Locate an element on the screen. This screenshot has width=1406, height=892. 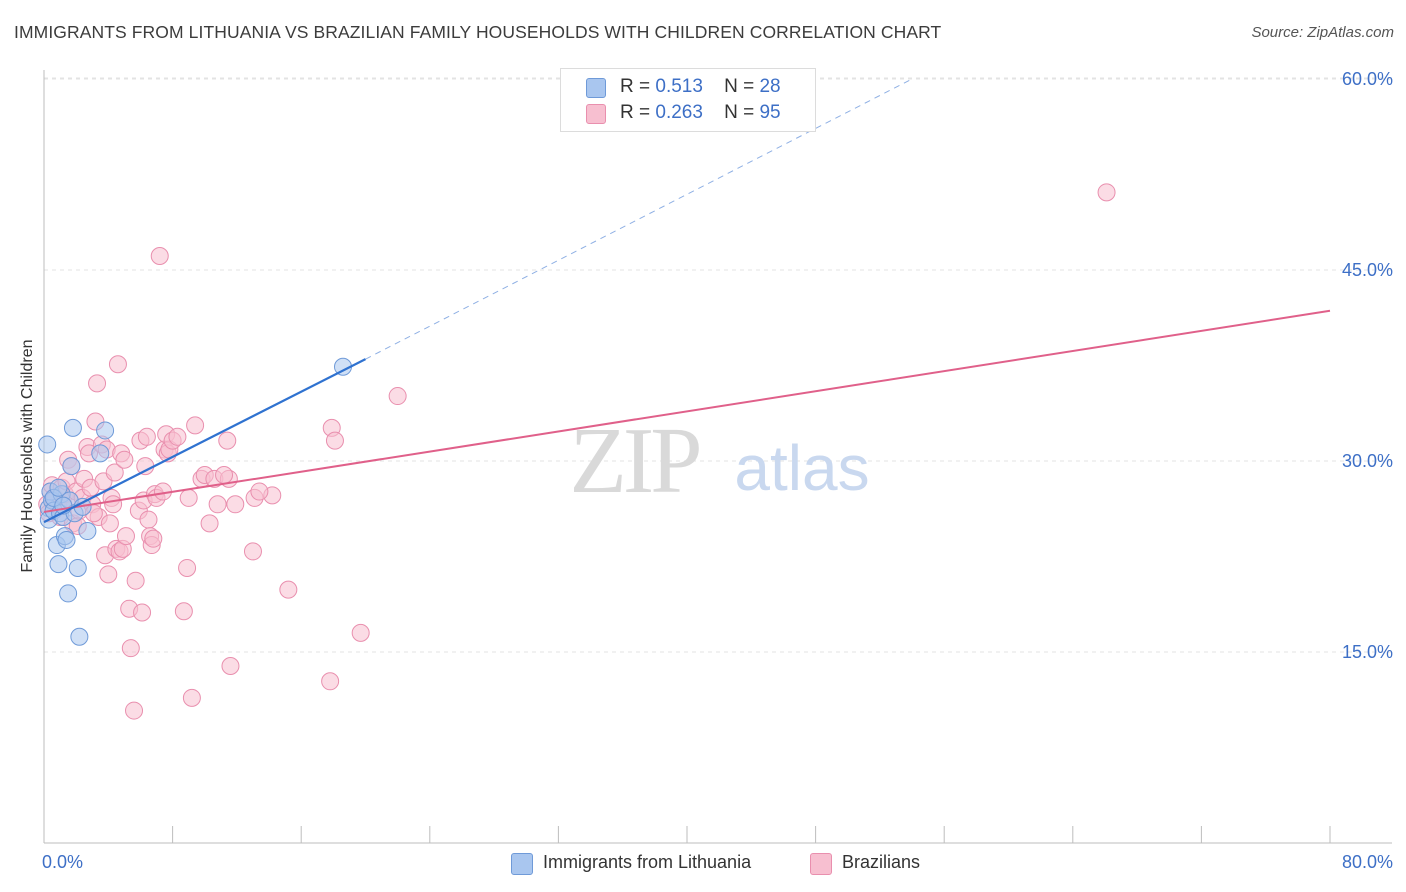
x-tick-label-max: 80.0% is located at coordinates (1367, 862).